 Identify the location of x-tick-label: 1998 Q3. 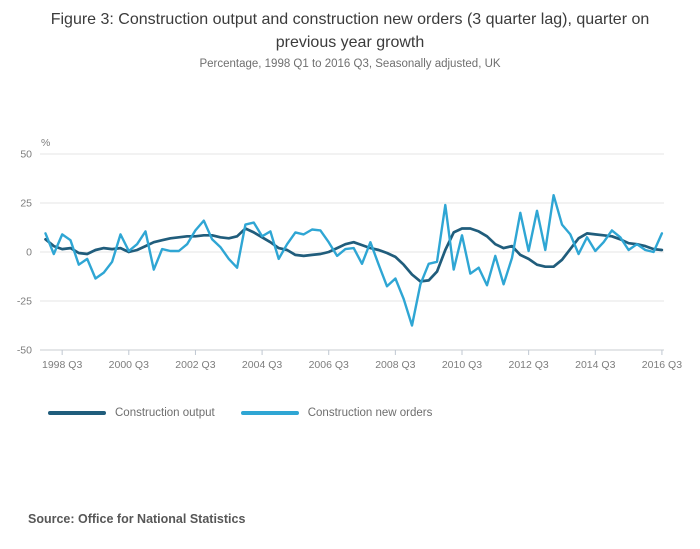
(62, 365).